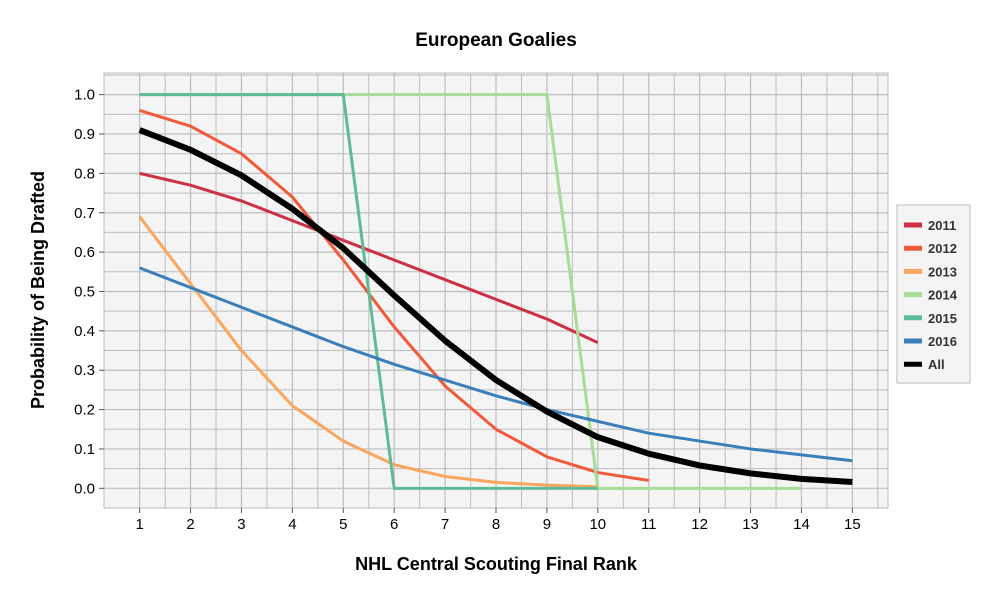  What do you see at coordinates (84, 134) in the screenshot?
I see `y-tick-label: 0.9` at bounding box center [84, 134].